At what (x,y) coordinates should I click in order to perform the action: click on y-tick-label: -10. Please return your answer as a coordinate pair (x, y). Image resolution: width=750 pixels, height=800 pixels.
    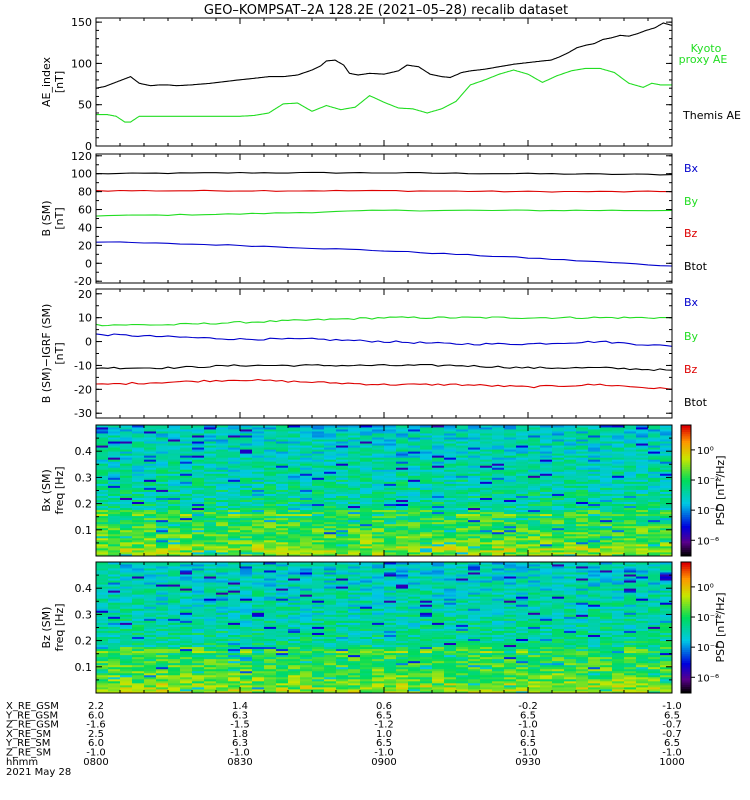
    Looking at the image, I should click on (83, 365).